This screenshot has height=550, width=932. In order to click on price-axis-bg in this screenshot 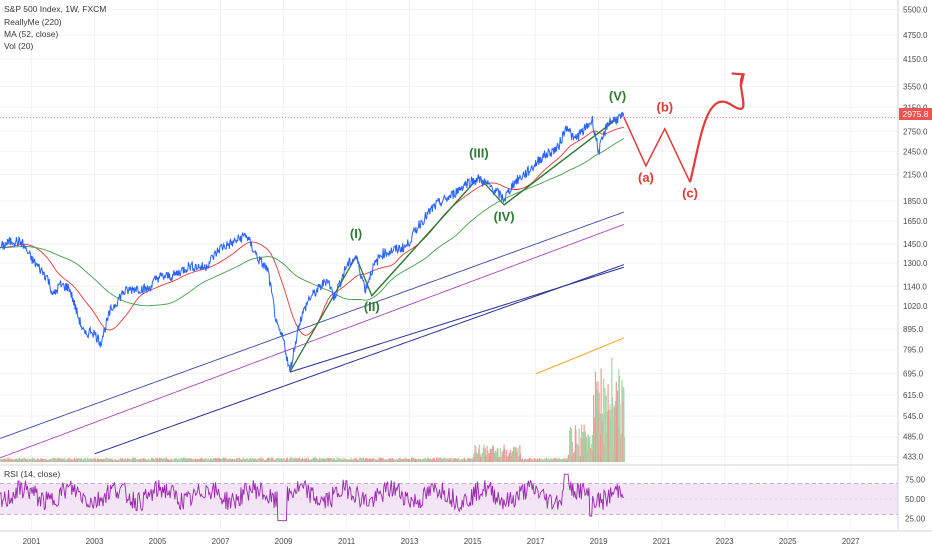, I will do `click(915, 275)`.